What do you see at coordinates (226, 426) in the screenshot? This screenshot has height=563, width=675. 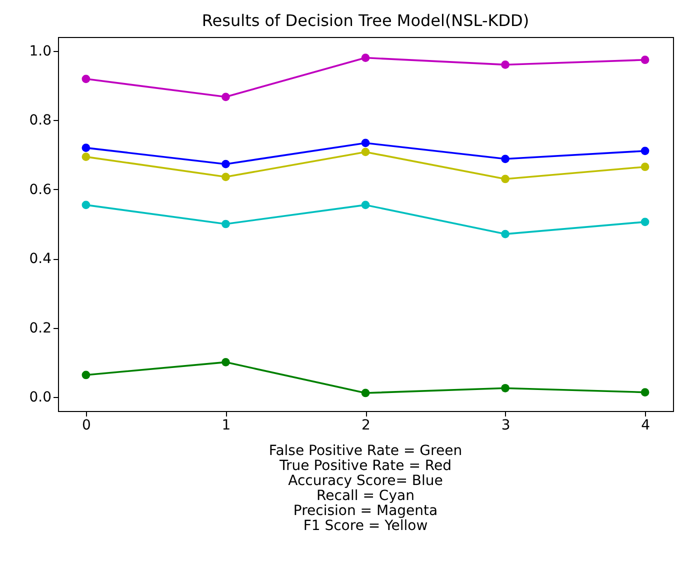 I see `x-tick-label: 1` at bounding box center [226, 426].